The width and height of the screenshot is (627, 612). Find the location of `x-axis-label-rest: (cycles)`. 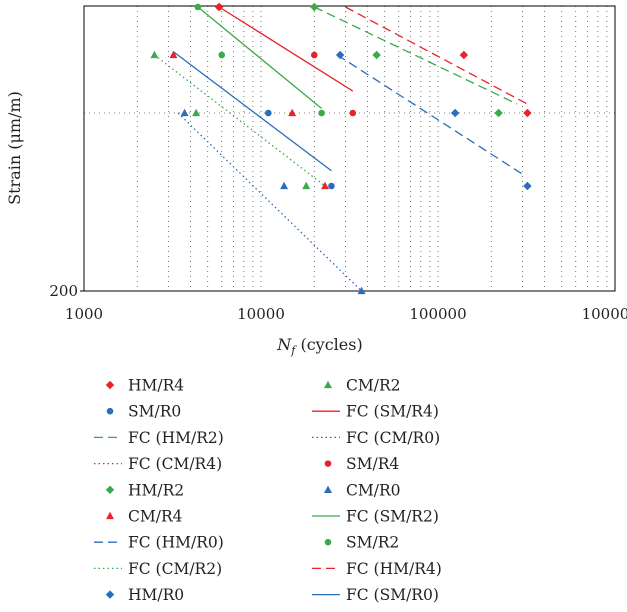

x-axis-label-rest: (cycles) is located at coordinates (328, 344).